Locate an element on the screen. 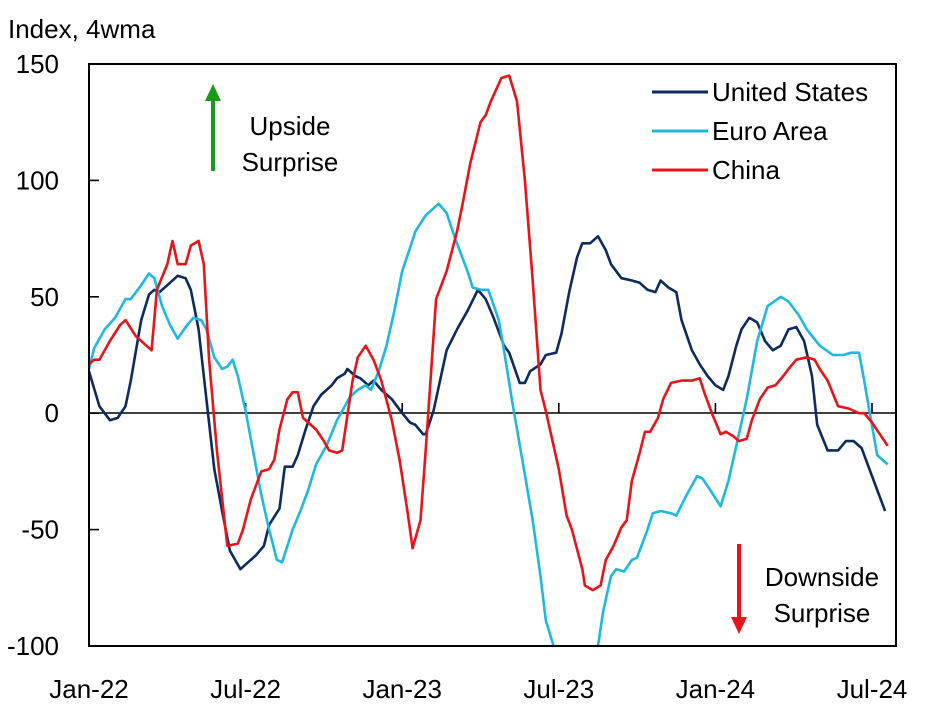  y-tick-label: -100 is located at coordinates (33, 646).